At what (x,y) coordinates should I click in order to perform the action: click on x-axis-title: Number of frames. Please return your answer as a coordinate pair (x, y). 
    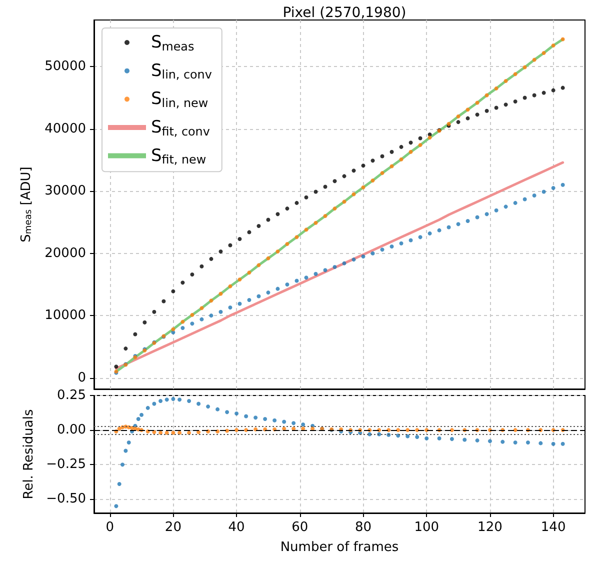
    Looking at the image, I should click on (339, 547).